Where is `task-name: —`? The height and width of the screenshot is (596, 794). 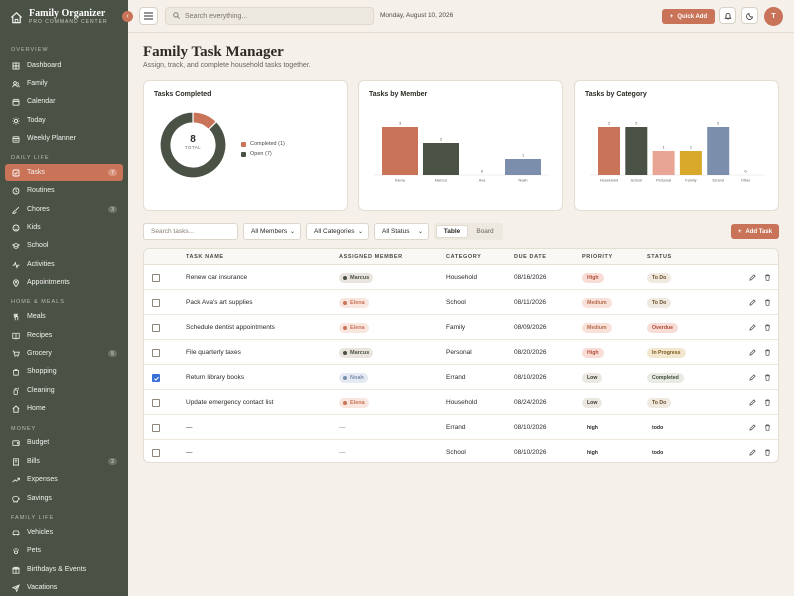 task-name: — is located at coordinates (189, 452).